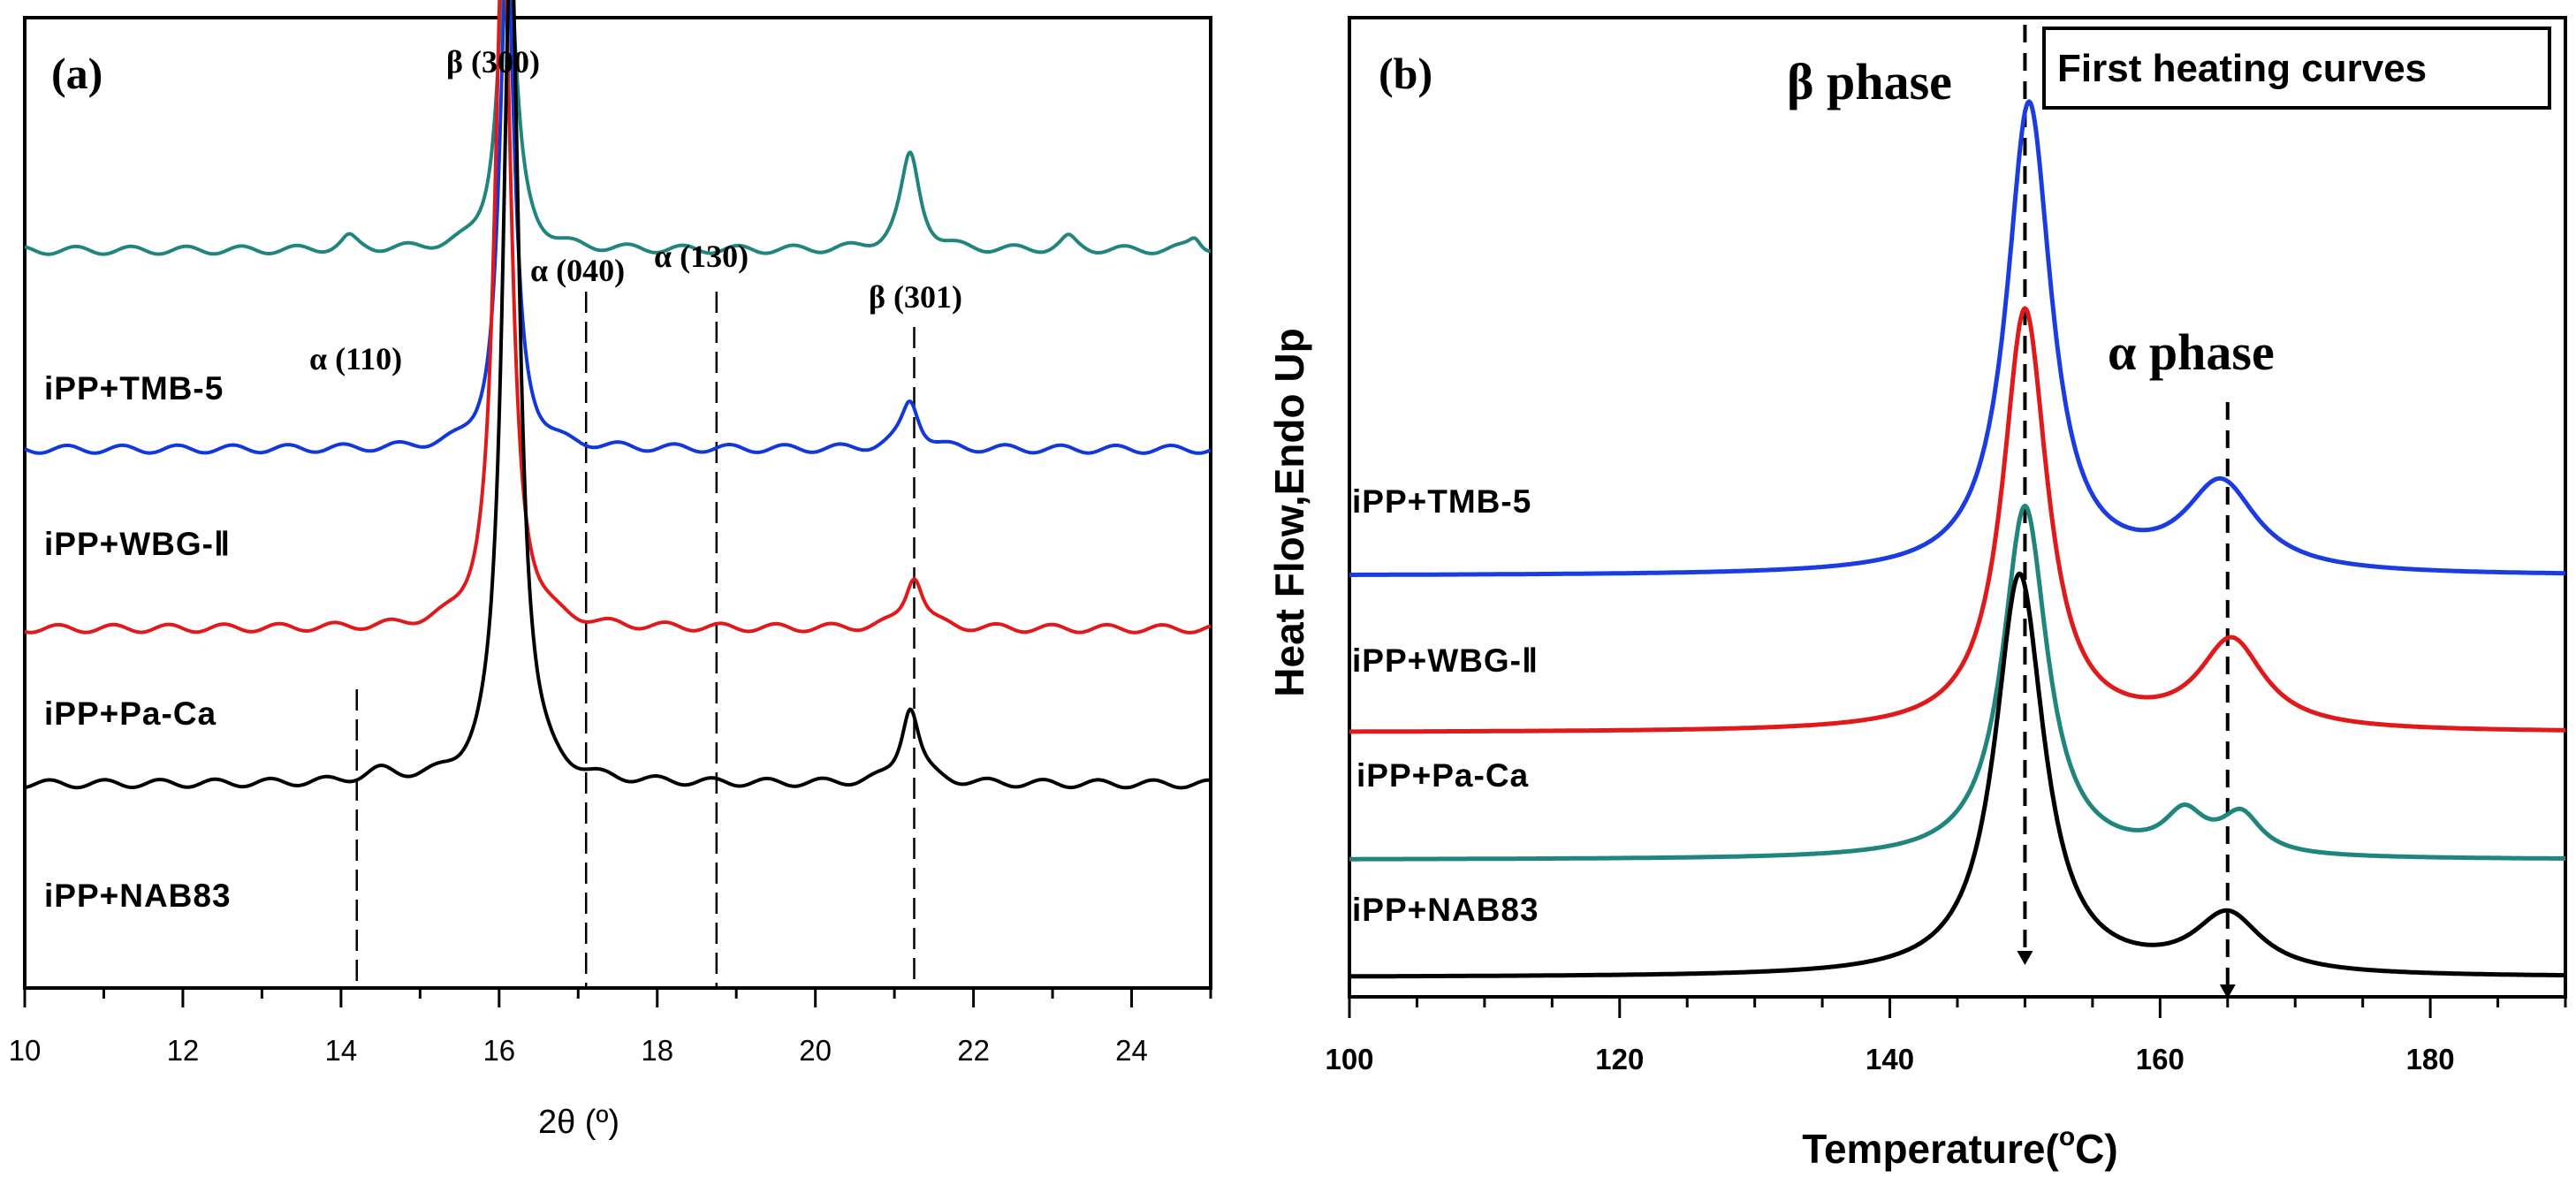 The image size is (2576, 1178). I want to click on x-axis-title-unit: C), so click(2096, 1149).